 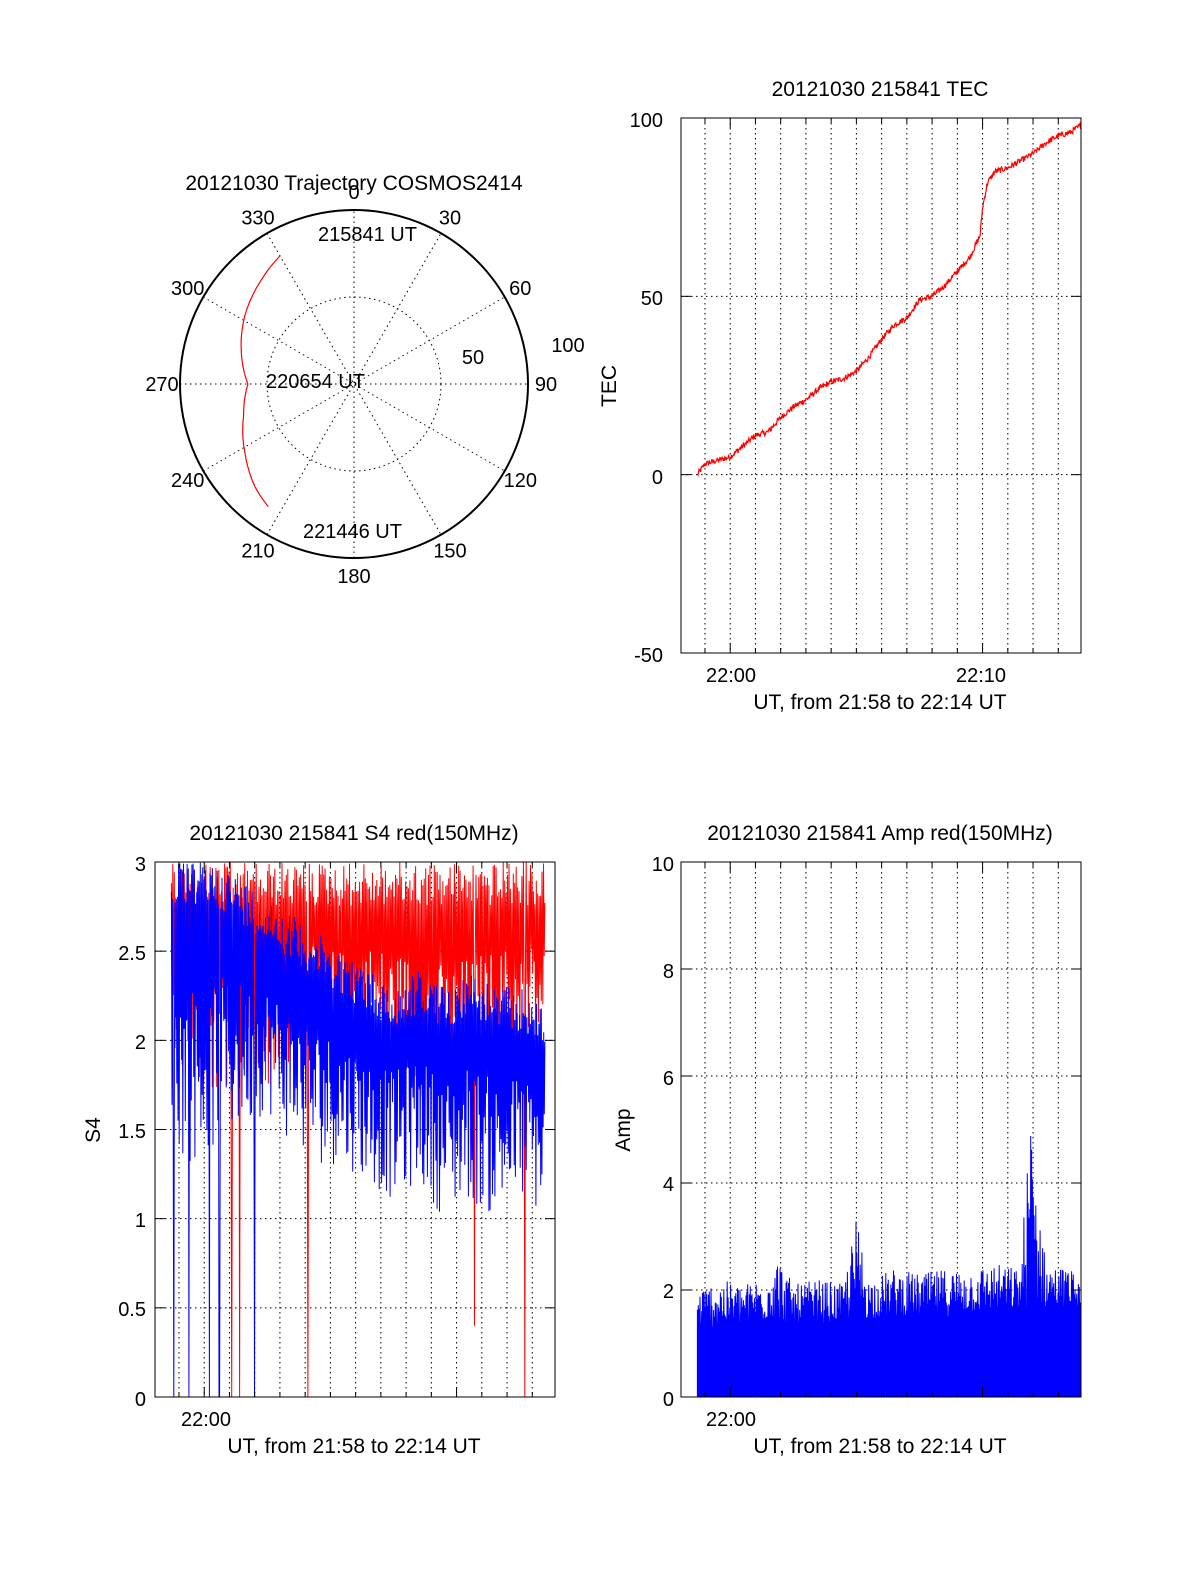 I want to click on s4-ytick-2: 2, so click(x=140, y=1043).